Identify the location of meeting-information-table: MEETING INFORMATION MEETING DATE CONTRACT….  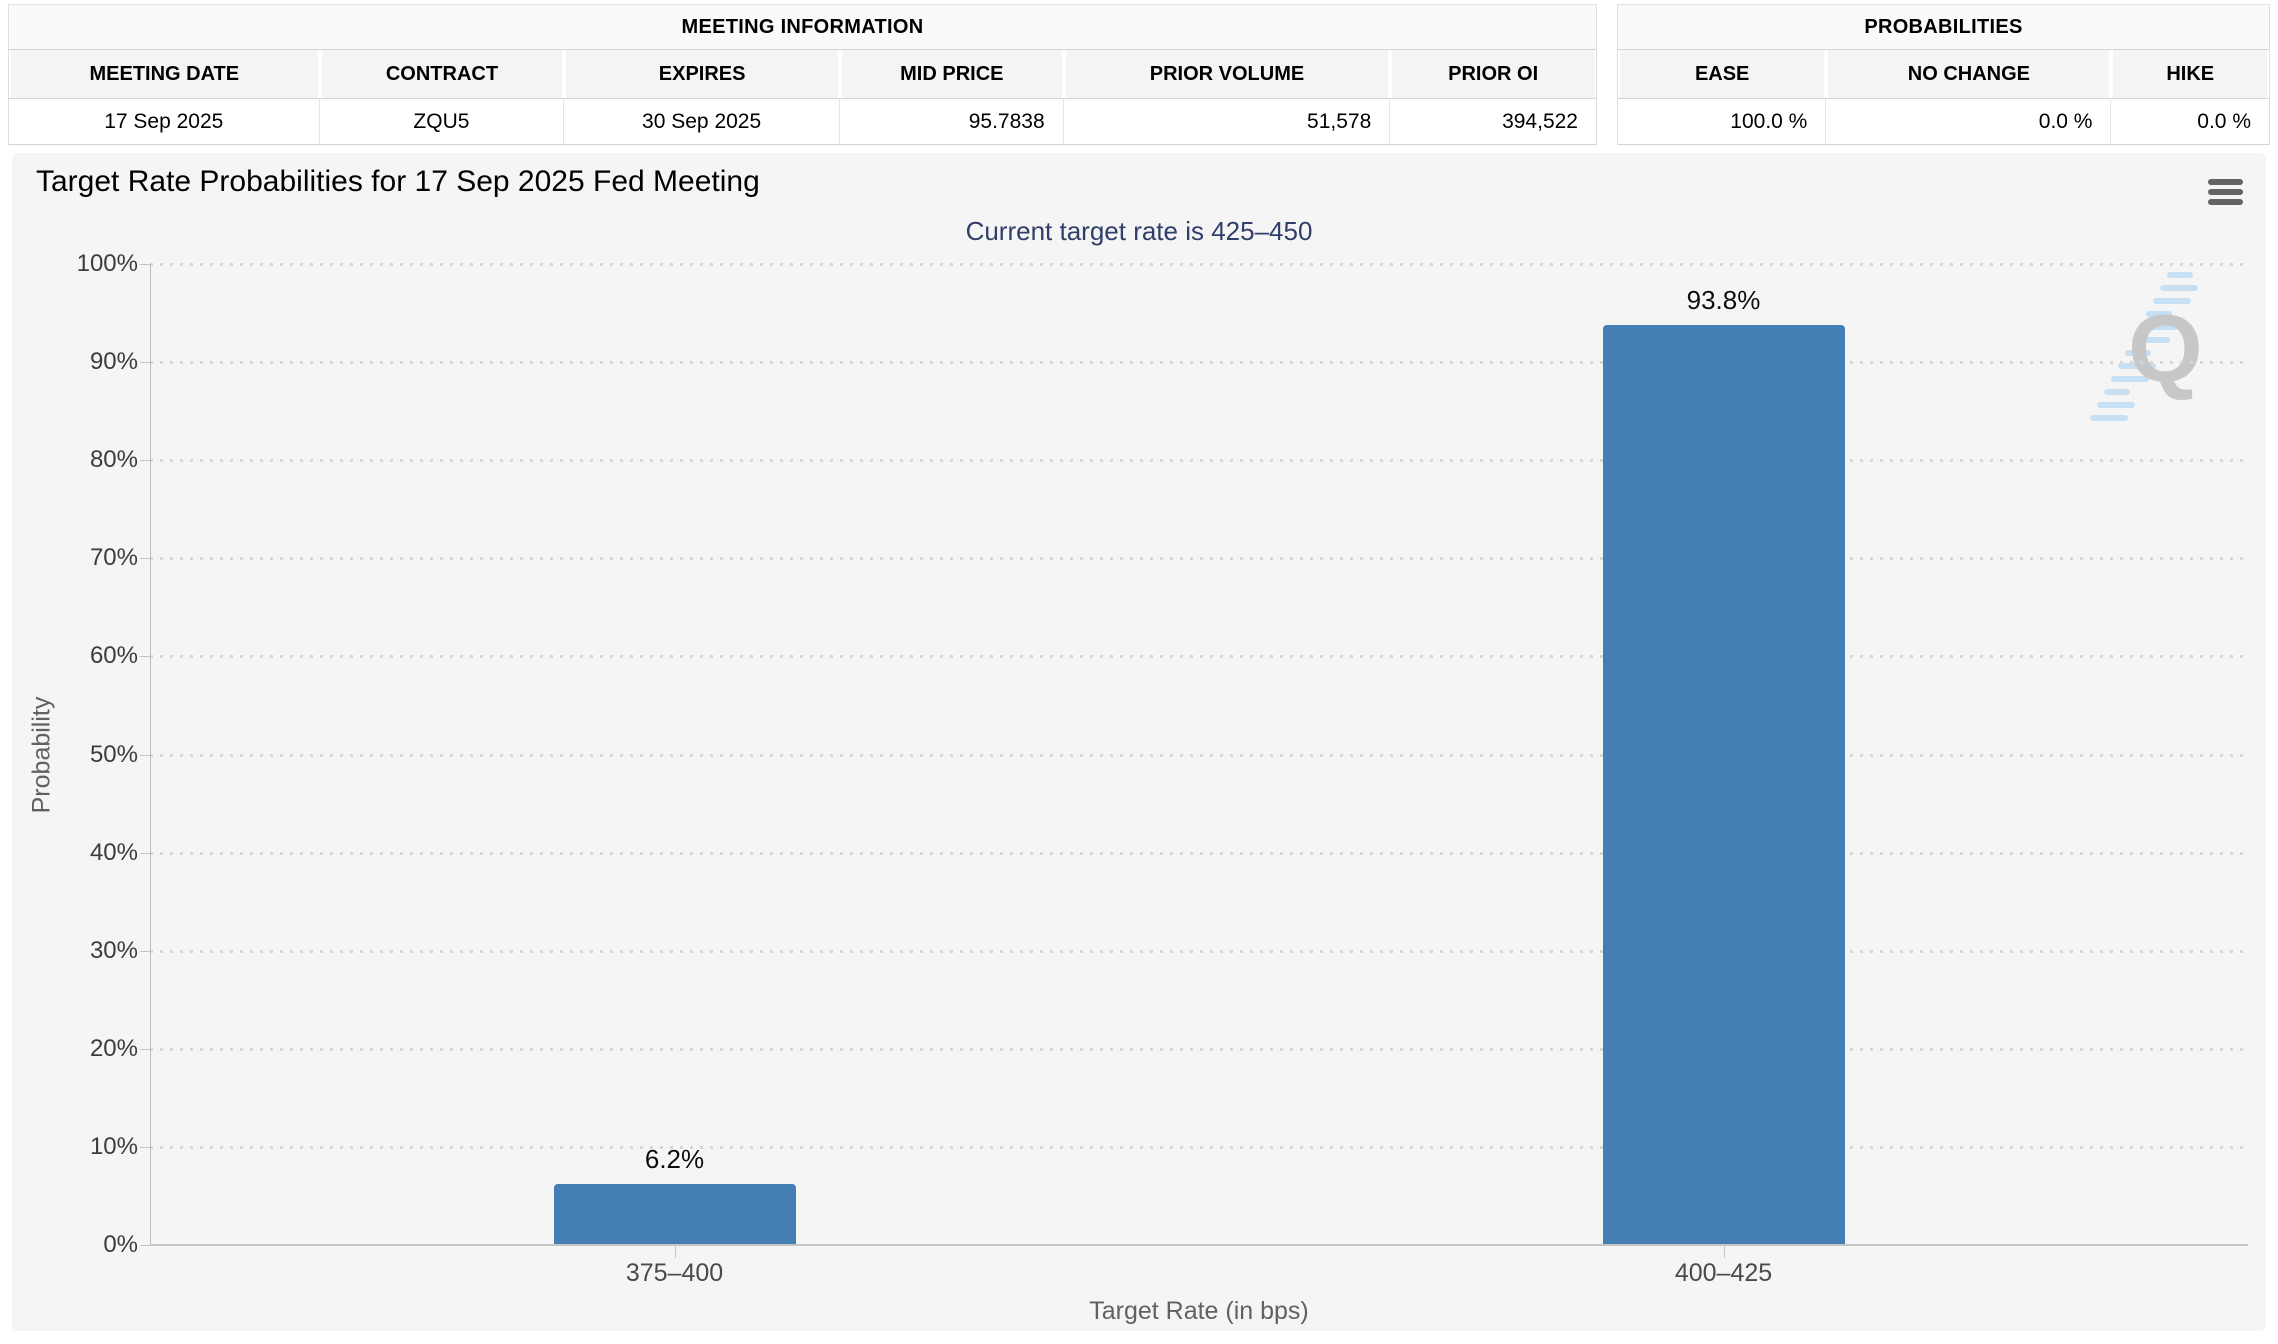
(802, 74).